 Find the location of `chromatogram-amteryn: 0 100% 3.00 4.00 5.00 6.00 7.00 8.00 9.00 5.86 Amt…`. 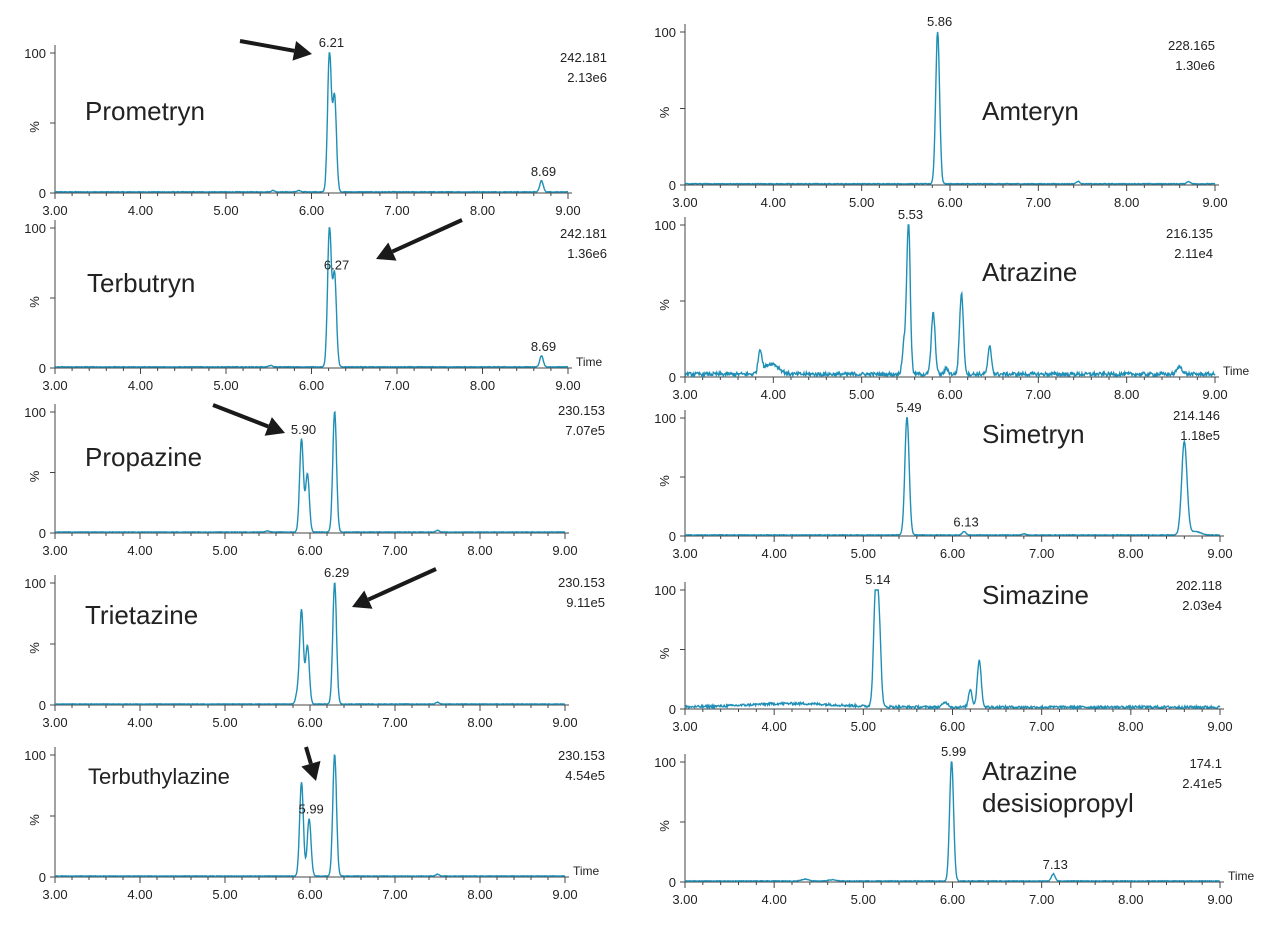

chromatogram-amteryn: 0 100% 3.00 4.00 5.00 6.00 7.00 8.00 9.00 5.86 Amt… is located at coordinates (940, 112).